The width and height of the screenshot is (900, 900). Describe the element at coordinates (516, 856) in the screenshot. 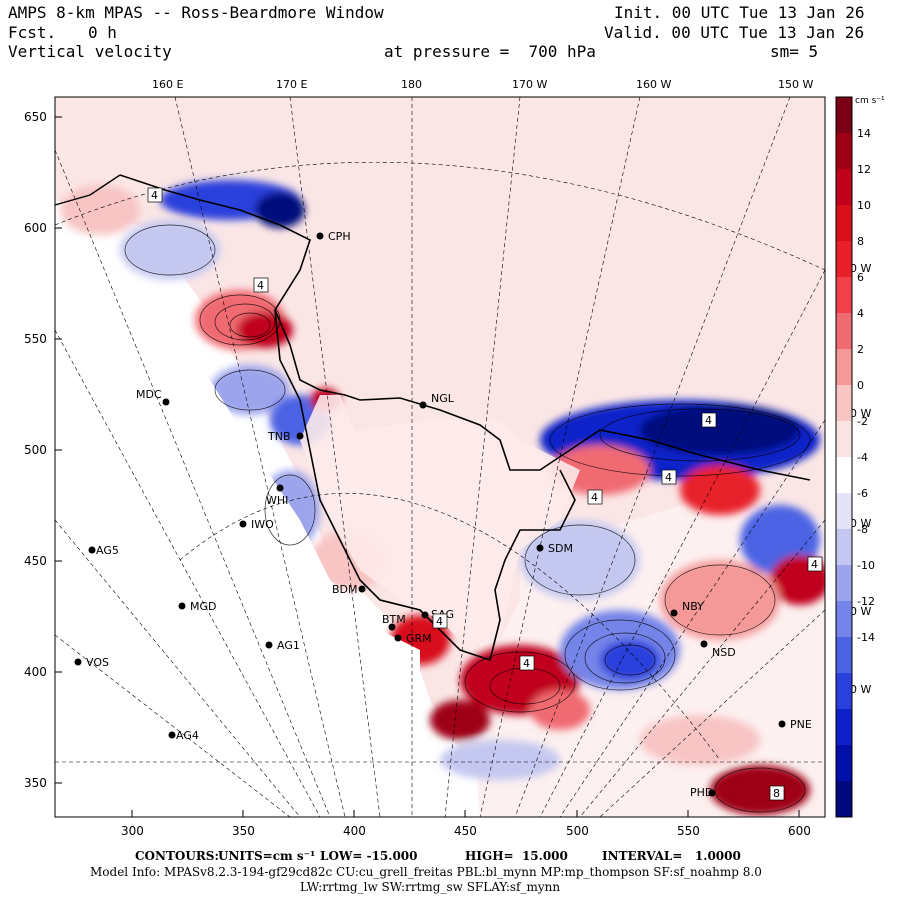

I see `contour-high: HIGH= 15.000` at that location.